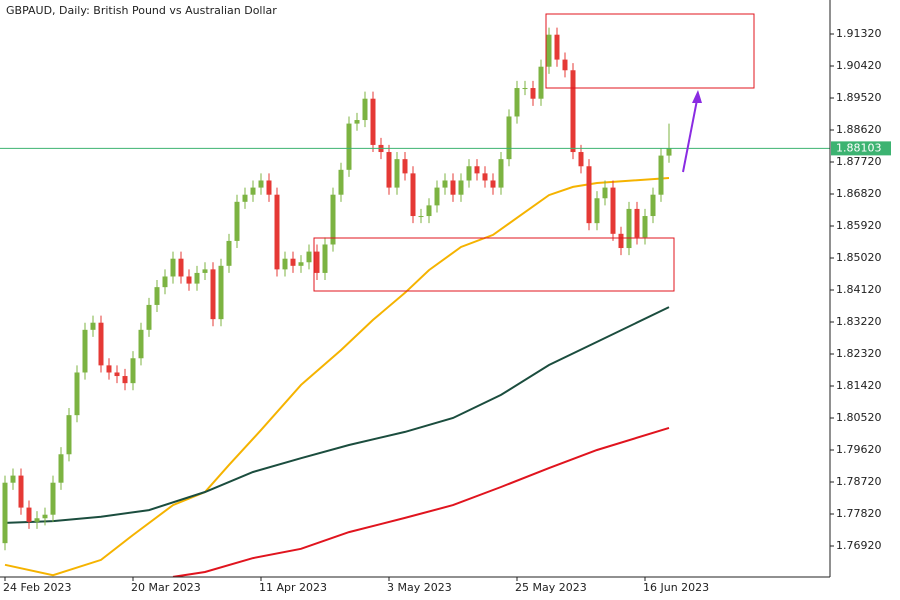  I want to click on x-tick-label: 3 May 2023, so click(419, 587).